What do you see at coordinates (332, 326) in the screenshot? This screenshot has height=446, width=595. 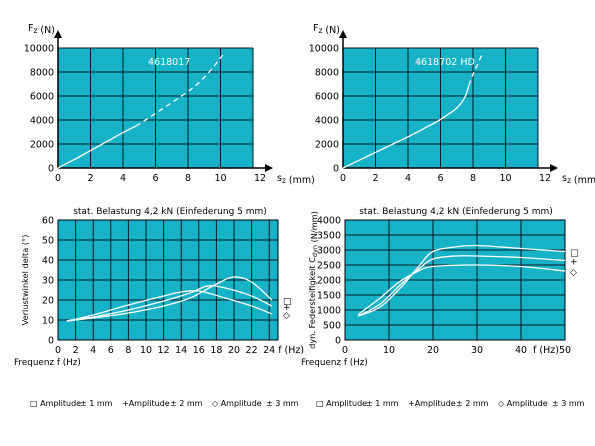 I see `y-tick-label: 500` at bounding box center [332, 326].